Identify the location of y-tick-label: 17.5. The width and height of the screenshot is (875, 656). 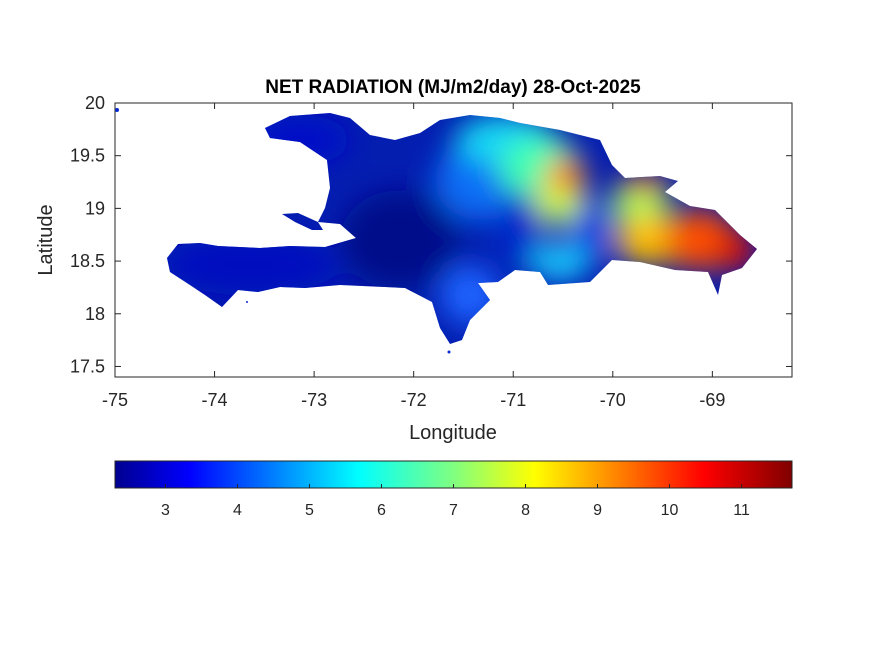
(87, 366).